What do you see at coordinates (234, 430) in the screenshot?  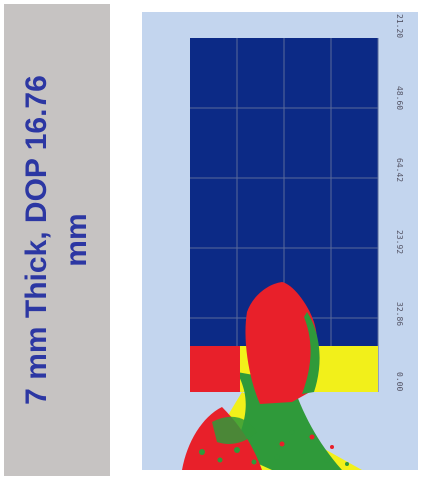 I see `green-debris` at bounding box center [234, 430].